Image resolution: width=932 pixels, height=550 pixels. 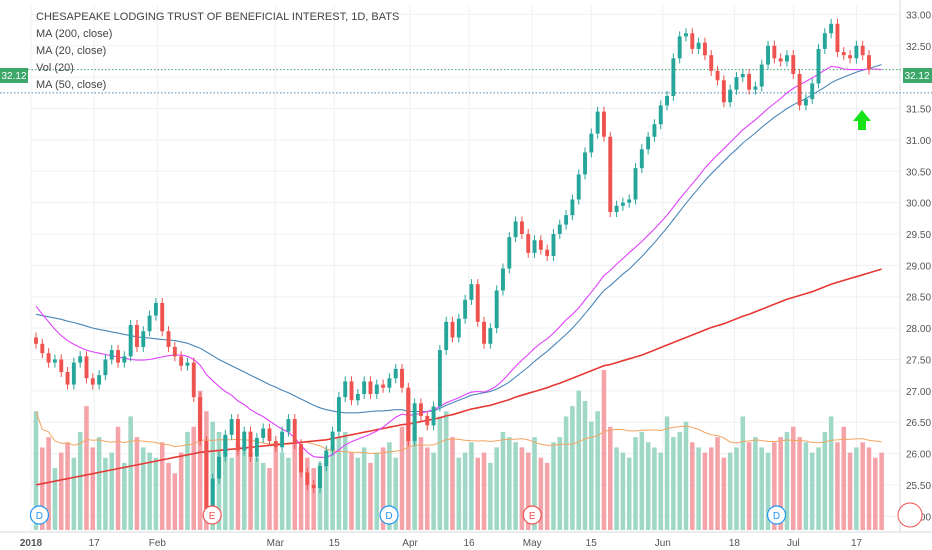 What do you see at coordinates (918, 486) in the screenshot?
I see `price-tick-label: 25.50` at bounding box center [918, 486].